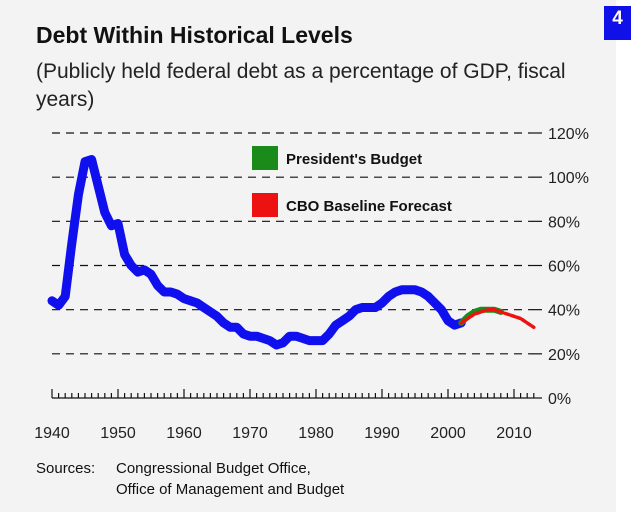 This screenshot has height=512, width=631. What do you see at coordinates (564, 267) in the screenshot?
I see `y-tick-label: 60%` at bounding box center [564, 267].